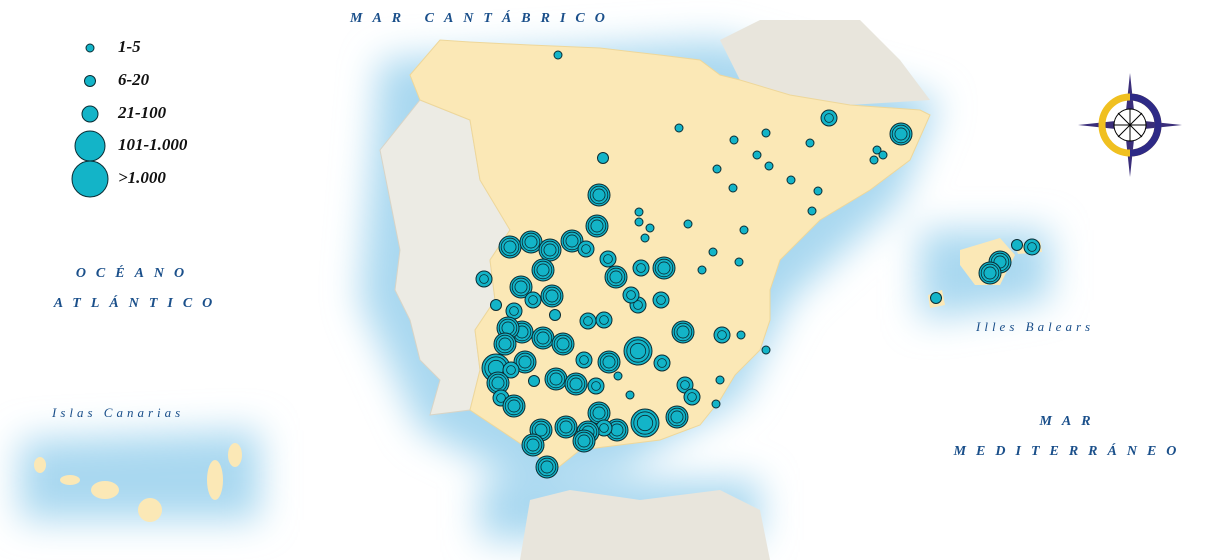 Image resolution: width=1219 pixels, height=560 pixels. Describe the element at coordinates (117, 412) in the screenshot. I see `island-label: Islas Canarias` at that location.